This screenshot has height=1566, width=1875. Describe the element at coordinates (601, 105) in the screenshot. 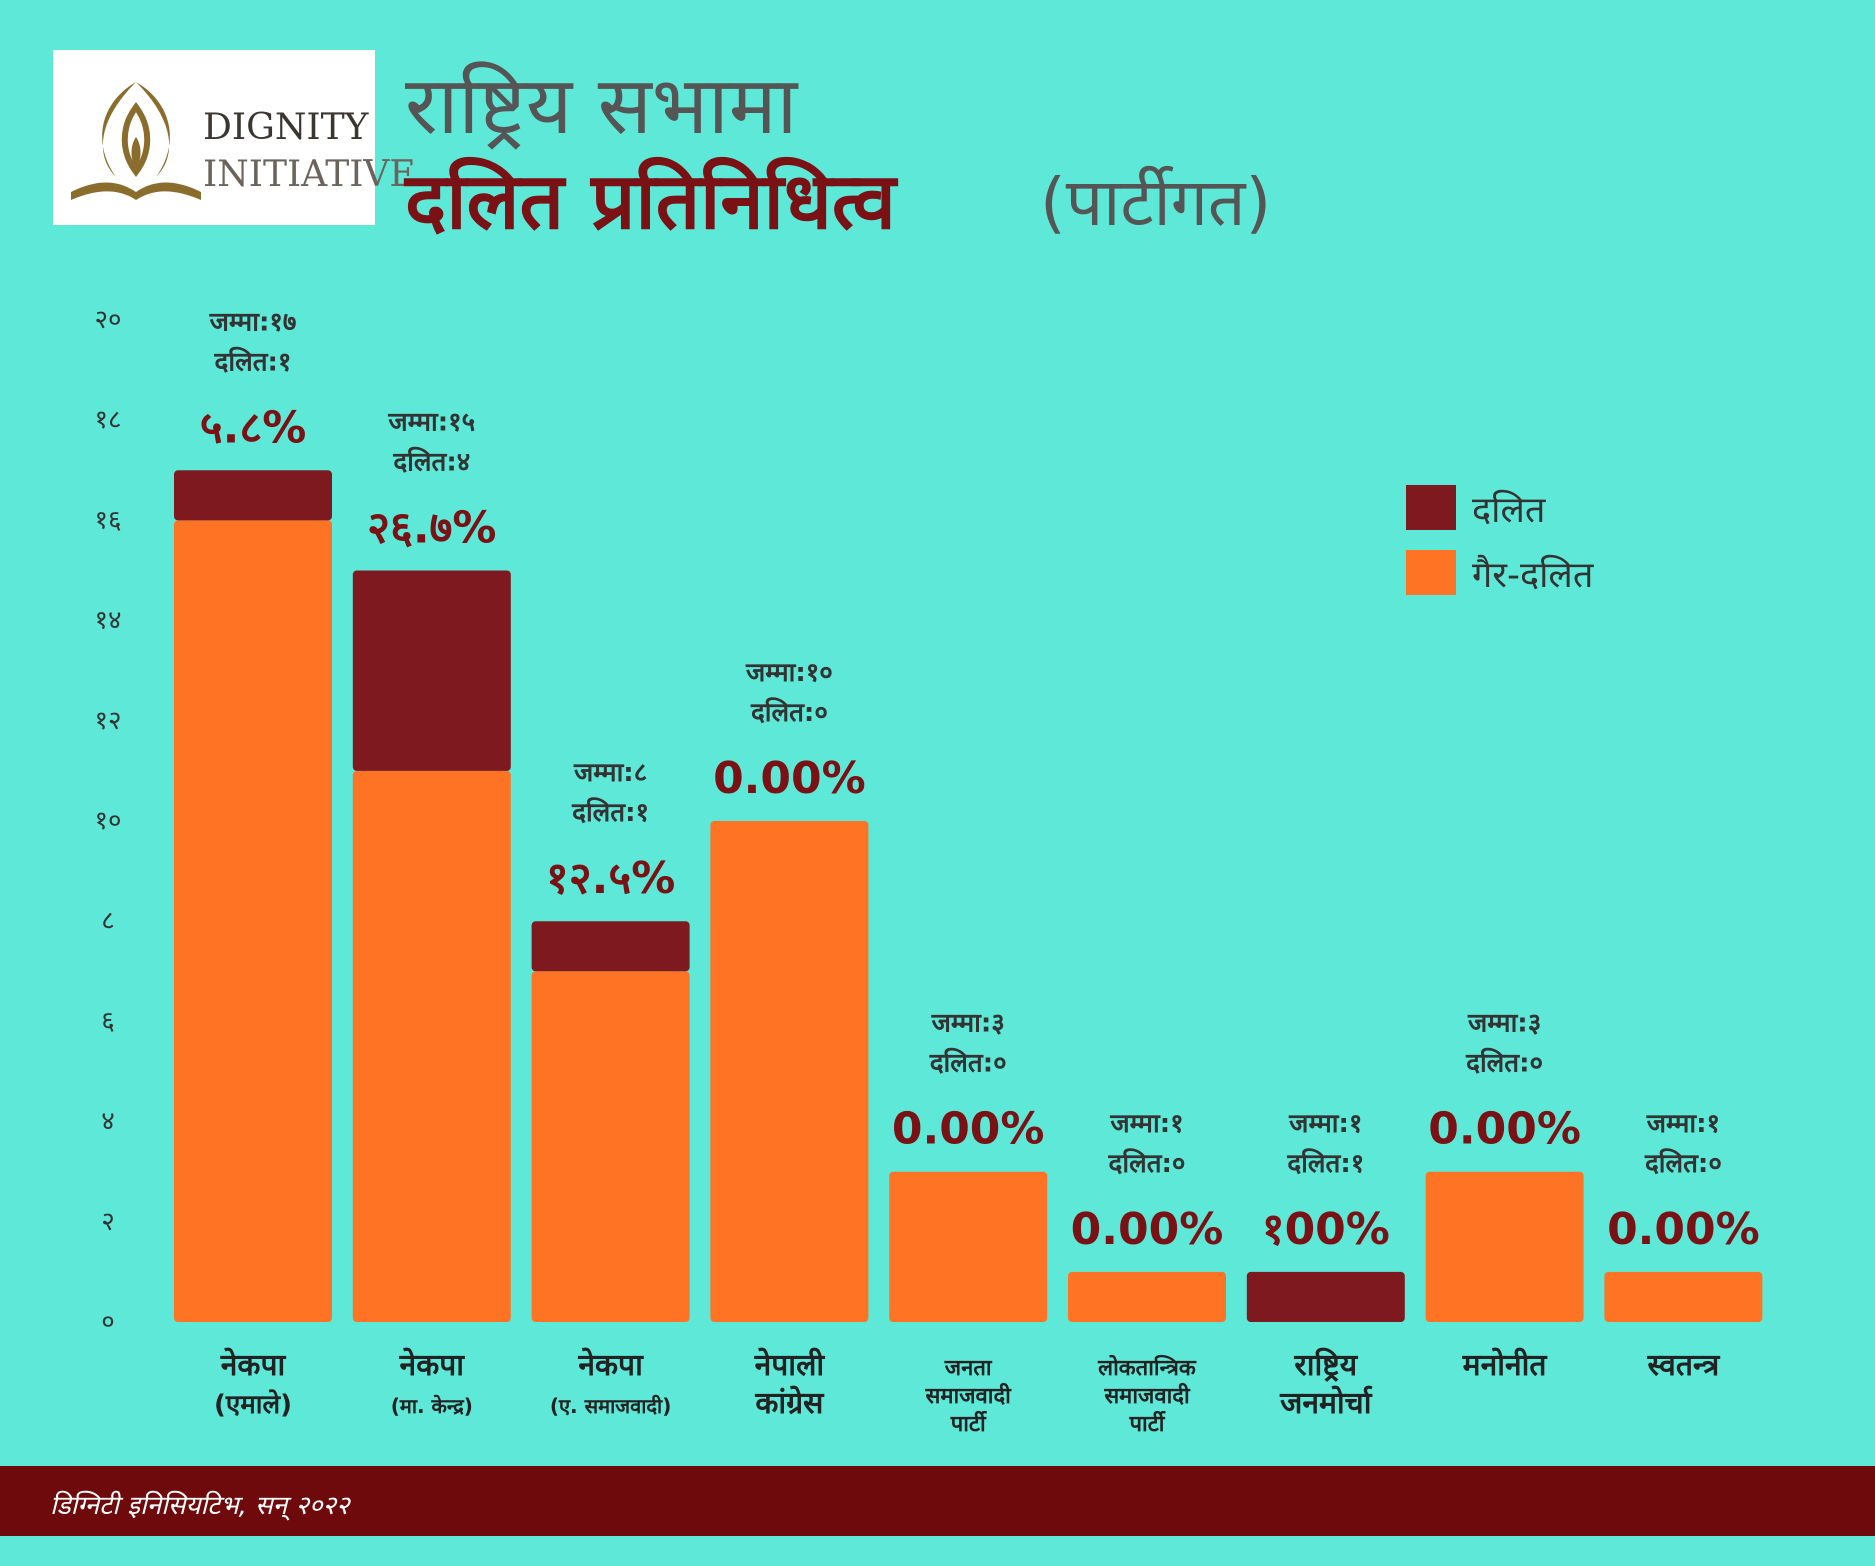

I see `page-title-line1: राष्ट्रिय सभामा` at that location.